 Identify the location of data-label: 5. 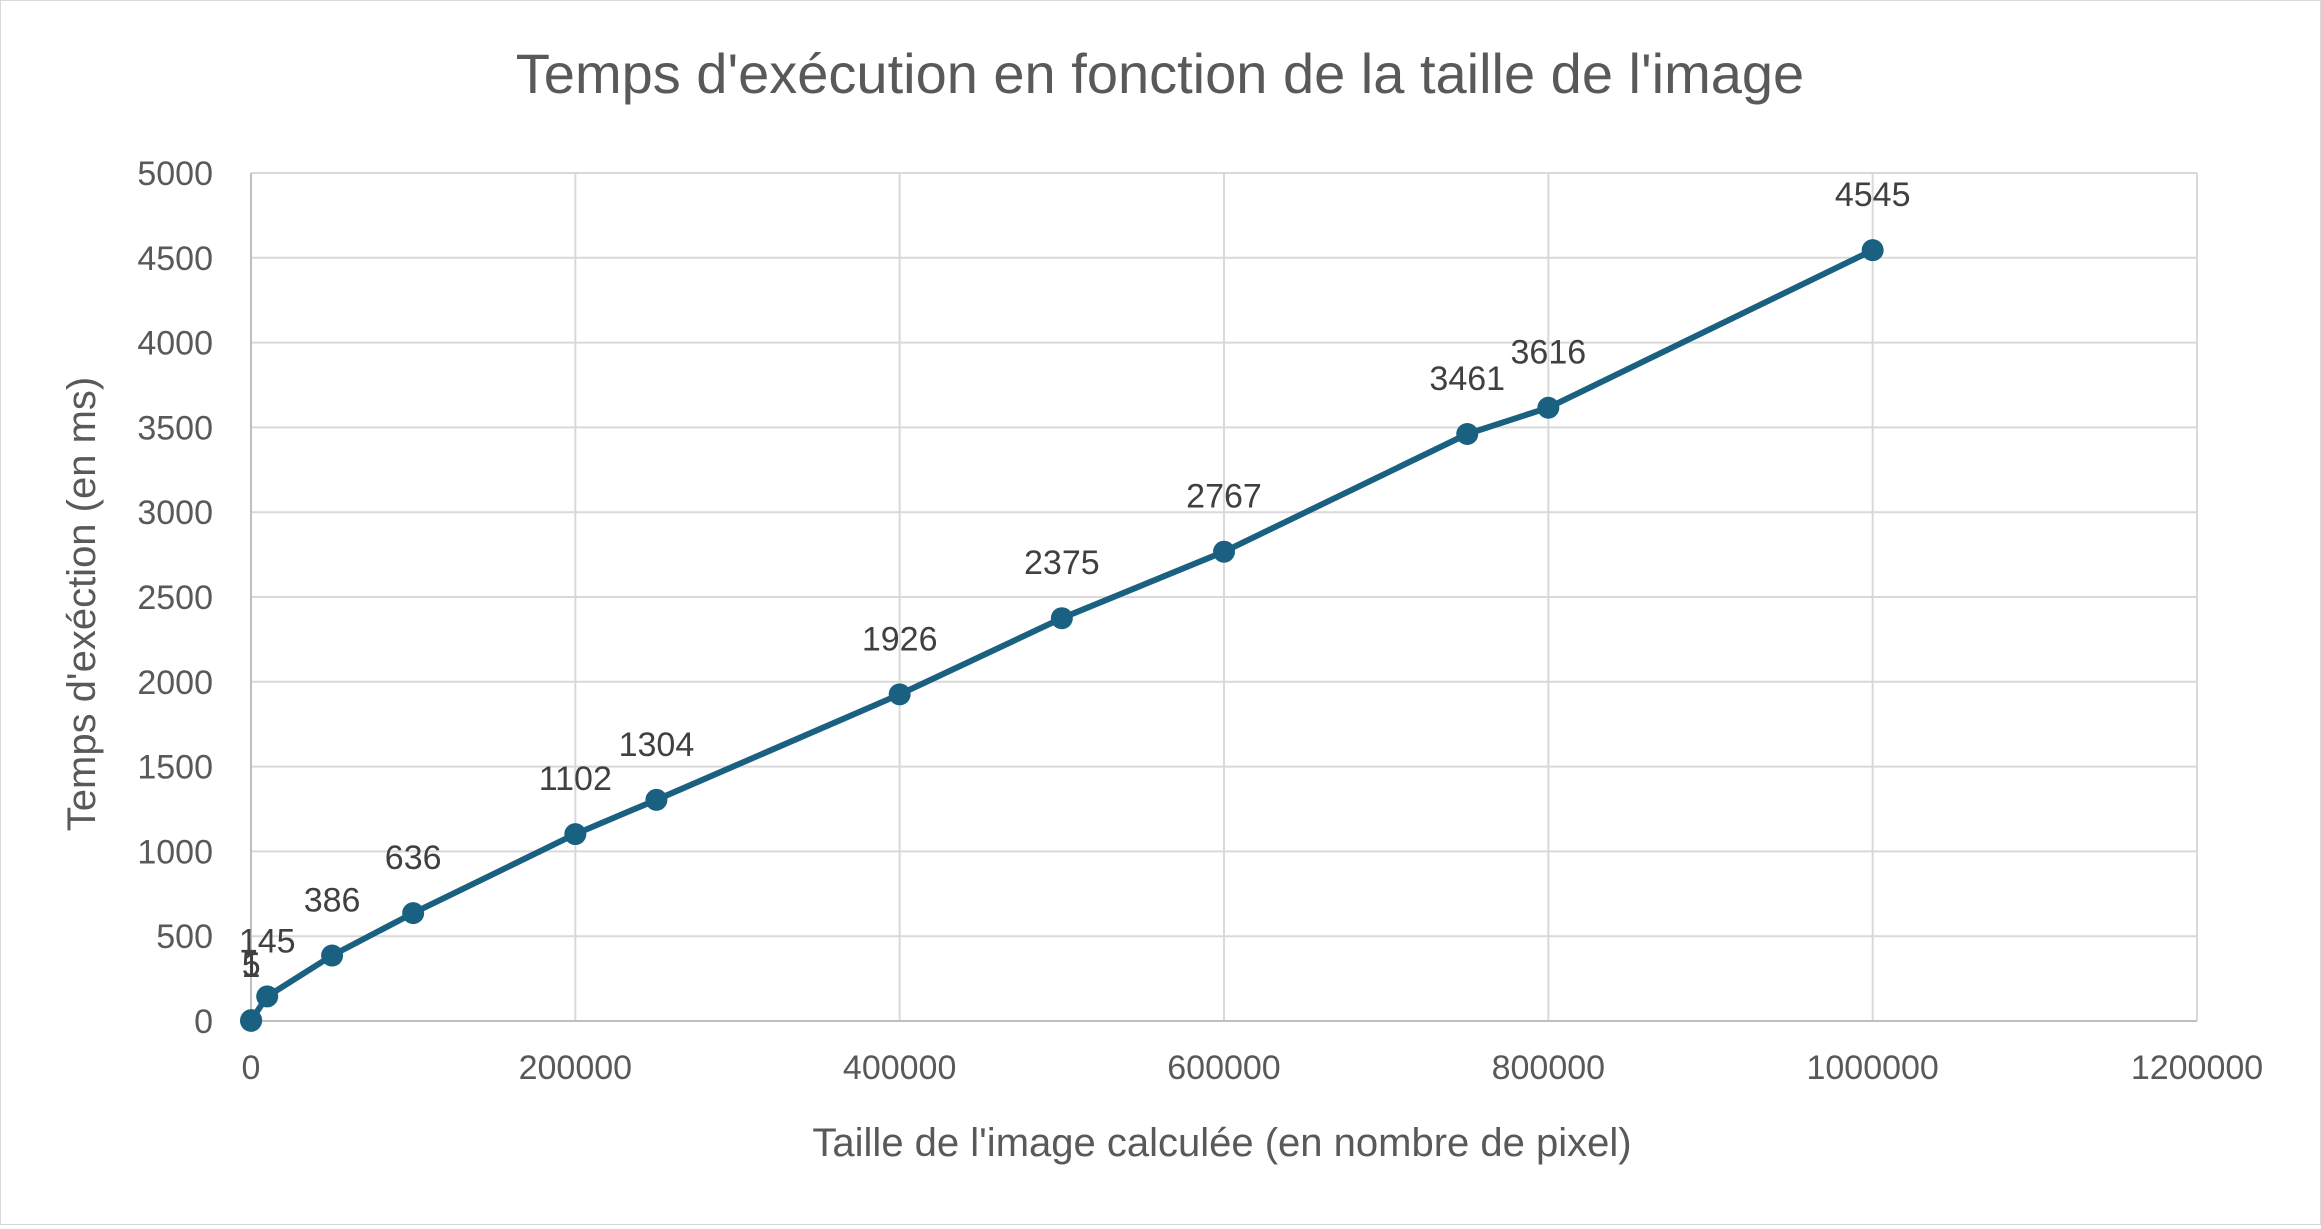
(251, 965).